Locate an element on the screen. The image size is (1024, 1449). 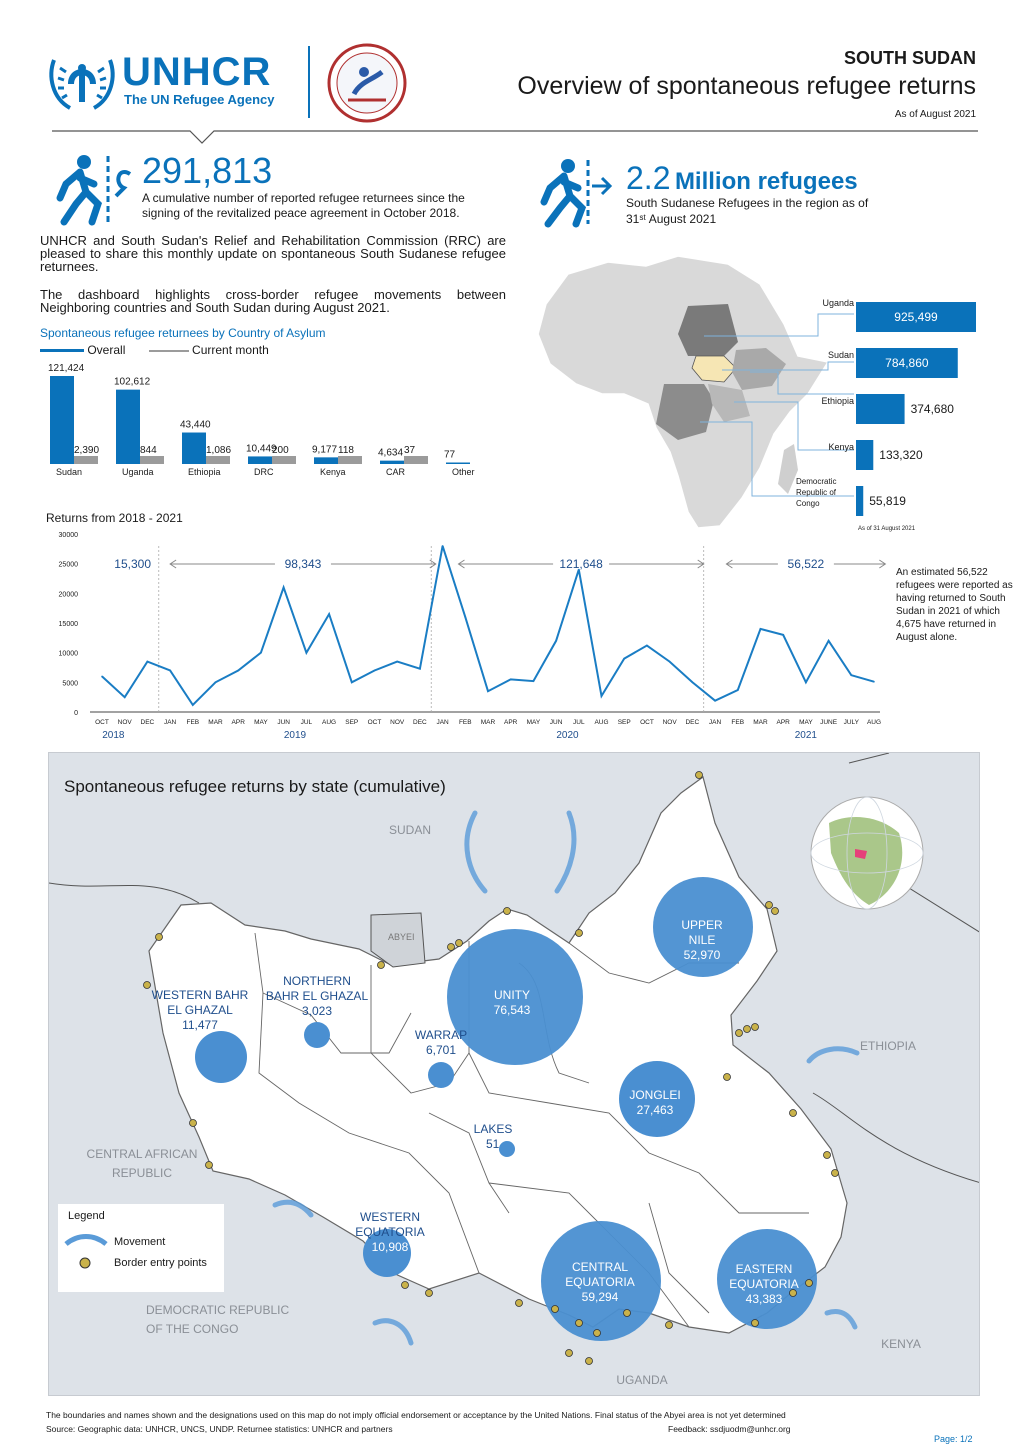
xtick-13: NOV is located at coordinates (397, 722).